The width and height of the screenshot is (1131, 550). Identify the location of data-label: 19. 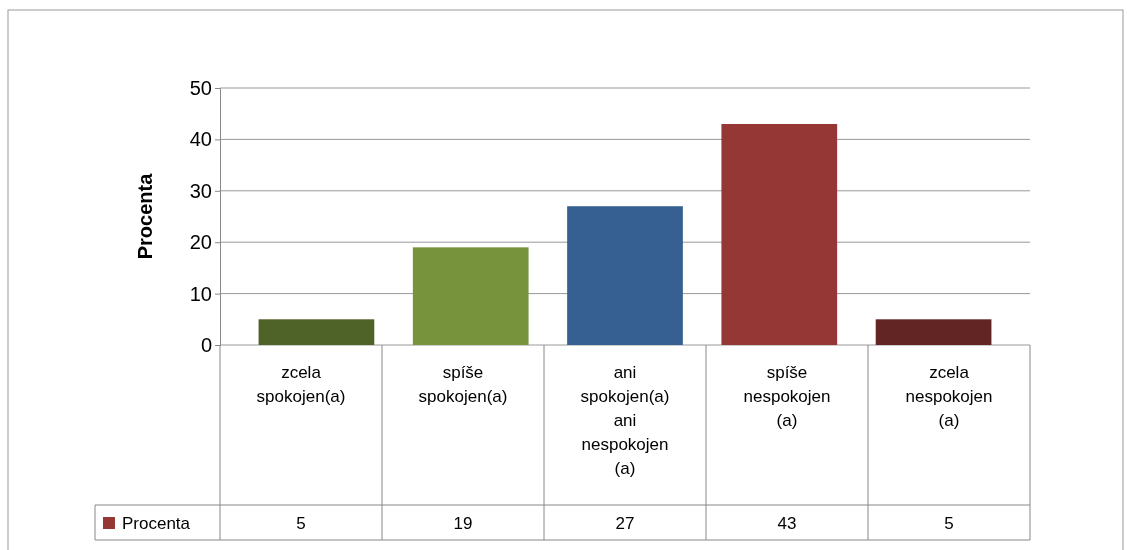
(463, 523).